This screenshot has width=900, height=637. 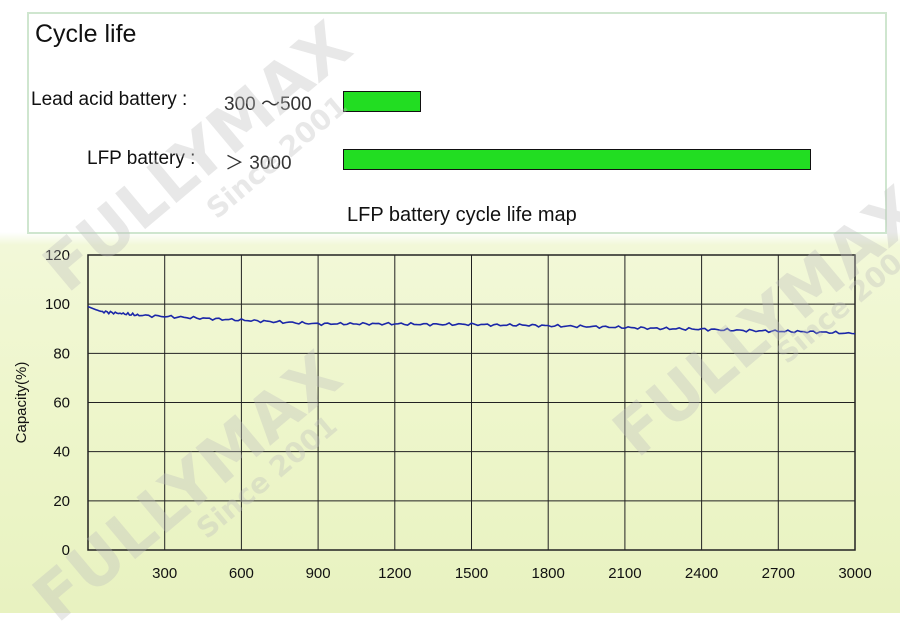 I want to click on x-tick-label: 2700, so click(x=778, y=573).